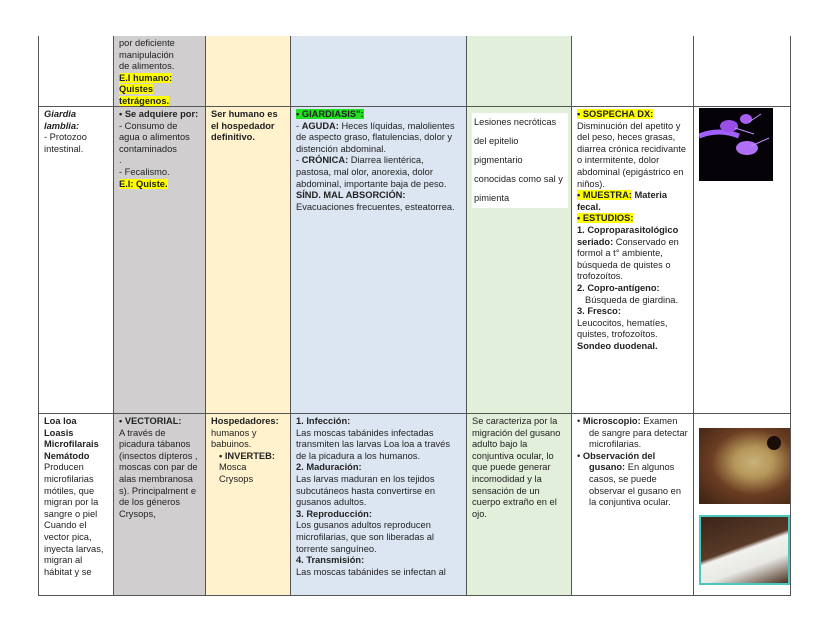 The width and height of the screenshot is (828, 640). I want to click on eye-photo, so click(744, 466).